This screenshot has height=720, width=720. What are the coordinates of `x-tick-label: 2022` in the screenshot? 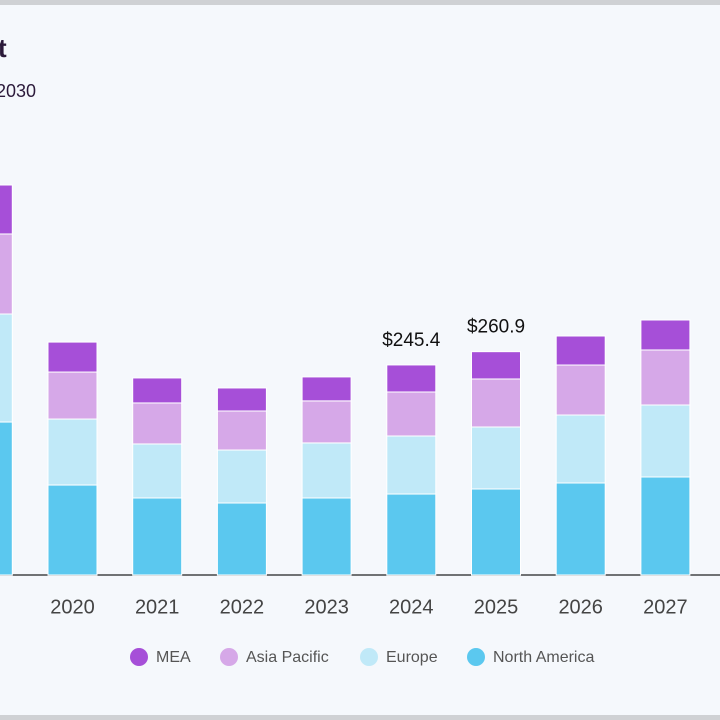 It's located at (242, 607).